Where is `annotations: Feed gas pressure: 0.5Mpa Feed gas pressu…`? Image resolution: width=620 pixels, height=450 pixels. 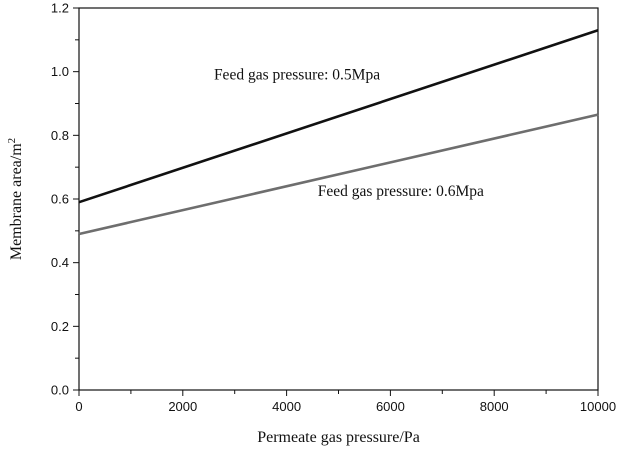
annotations: Feed gas pressure: 0.5Mpa Feed gas pressu… is located at coordinates (349, 133).